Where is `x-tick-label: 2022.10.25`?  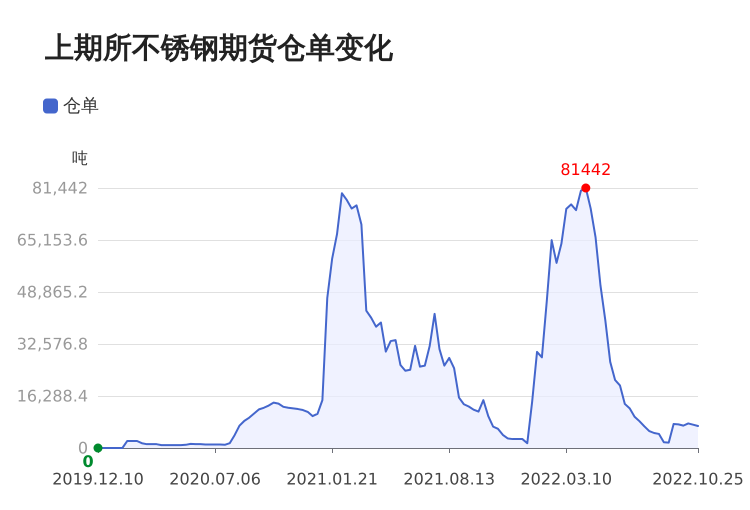 x-tick-label: 2022.10.25 is located at coordinates (698, 479).